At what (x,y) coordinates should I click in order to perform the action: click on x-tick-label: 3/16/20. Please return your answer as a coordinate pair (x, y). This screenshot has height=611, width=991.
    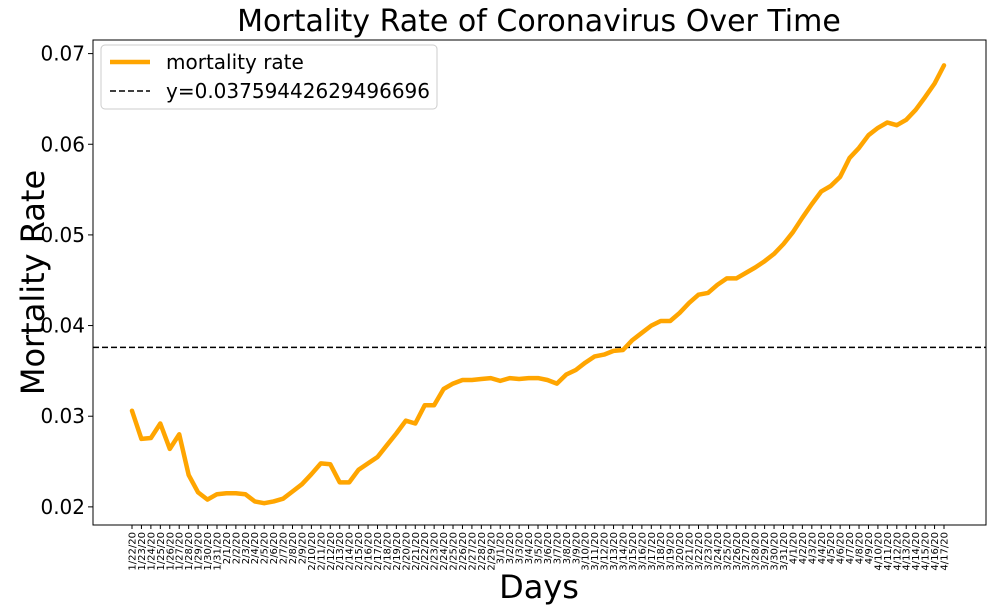
    Looking at the image, I should click on (642, 551).